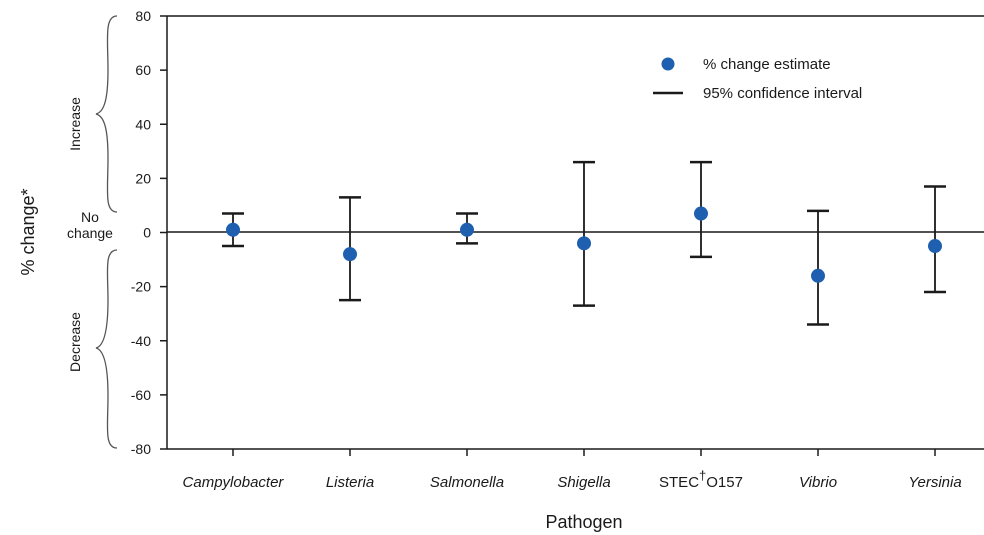  What do you see at coordinates (143, 16) in the screenshot?
I see `y-tick-label: 80` at bounding box center [143, 16].